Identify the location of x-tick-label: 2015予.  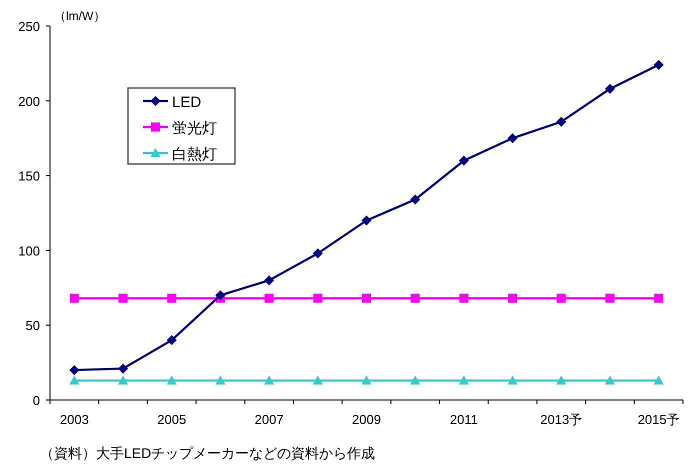
(659, 419).